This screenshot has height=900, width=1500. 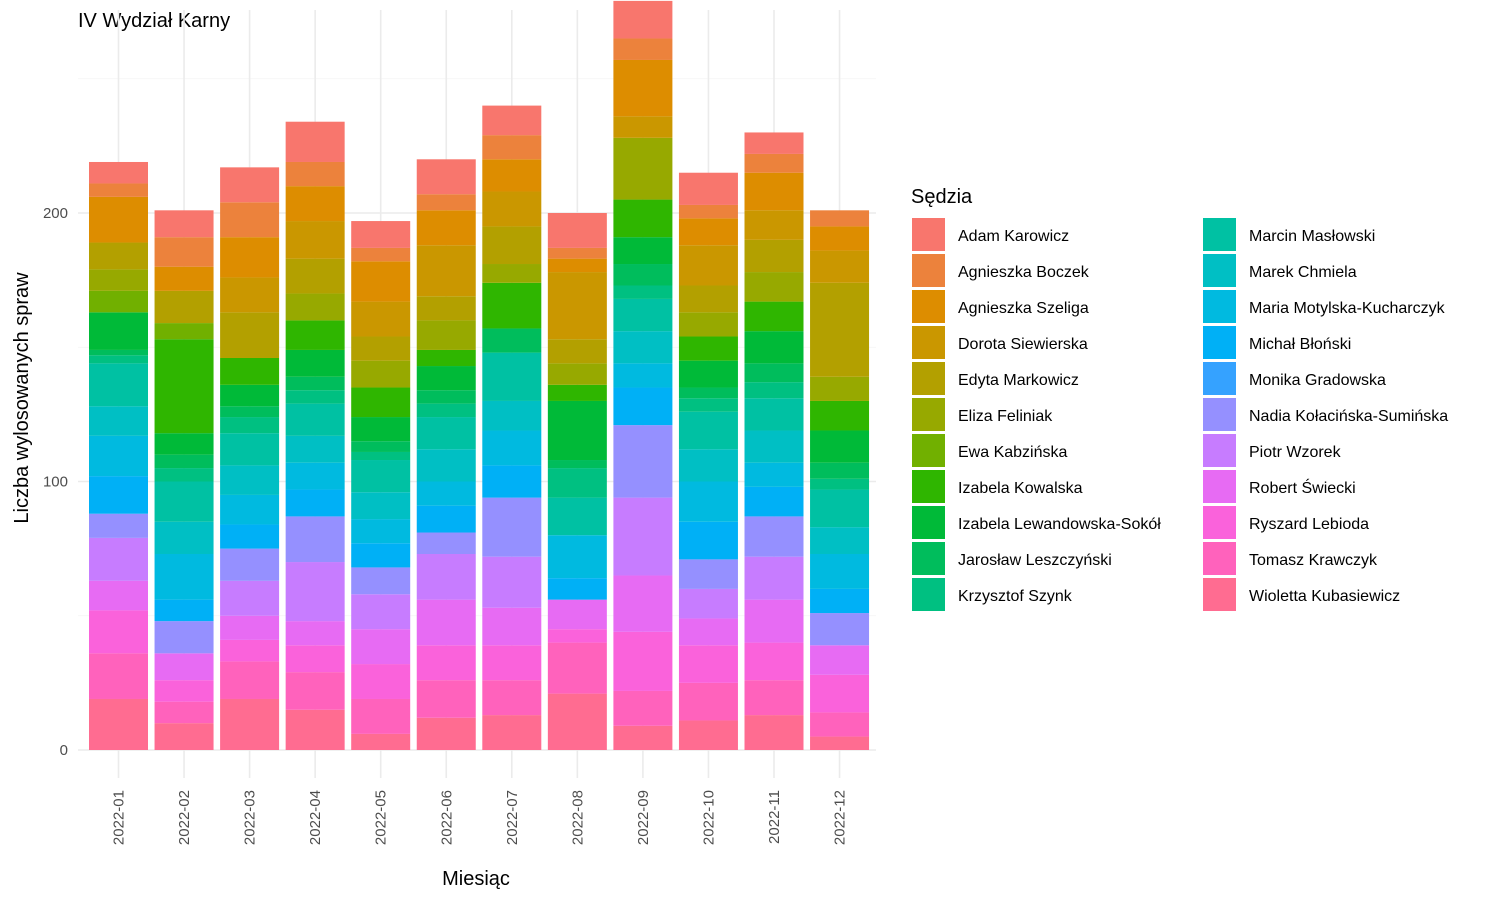 What do you see at coordinates (1295, 452) in the screenshot?
I see `legend-label: Piotr Wzorek` at bounding box center [1295, 452].